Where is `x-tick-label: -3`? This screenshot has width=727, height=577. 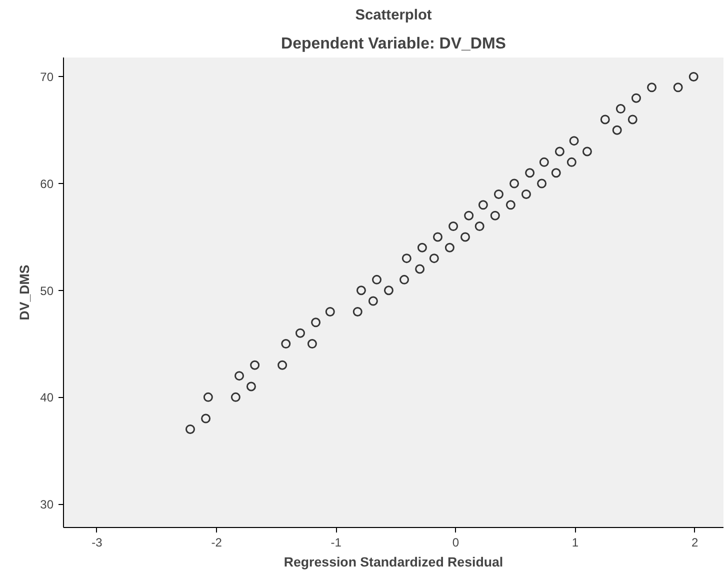
x-tick-label: -3 is located at coordinates (97, 543).